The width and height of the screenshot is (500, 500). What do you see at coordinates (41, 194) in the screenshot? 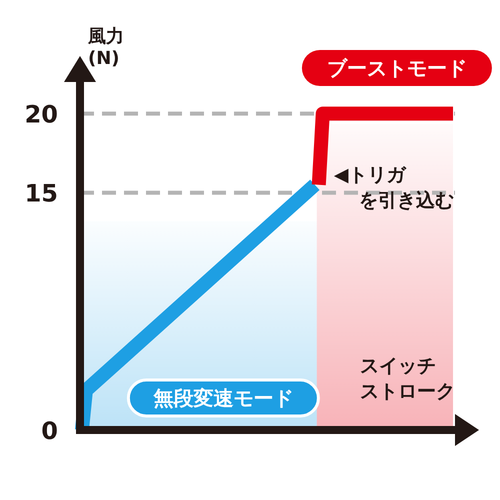
I see `y-tick-label: 15` at bounding box center [41, 194].